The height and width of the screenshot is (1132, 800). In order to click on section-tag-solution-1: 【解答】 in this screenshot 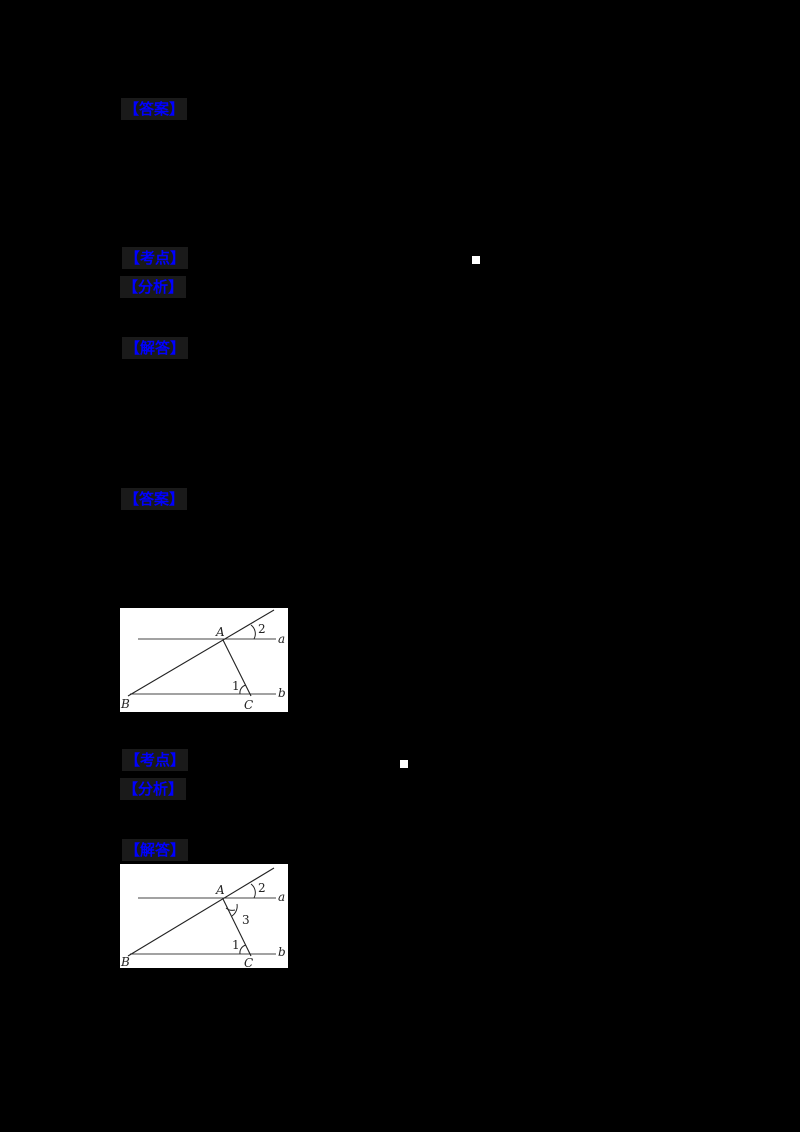, I will do `click(155, 348)`.